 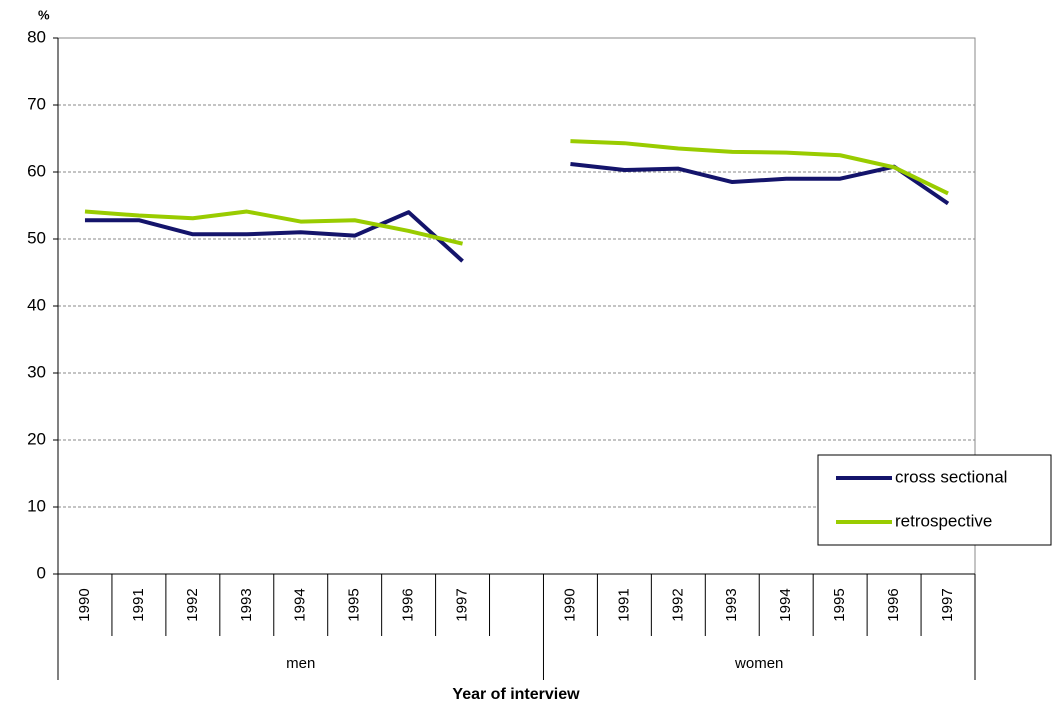 What do you see at coordinates (516, 694) in the screenshot?
I see `x-axis-title: Year of interview` at bounding box center [516, 694].